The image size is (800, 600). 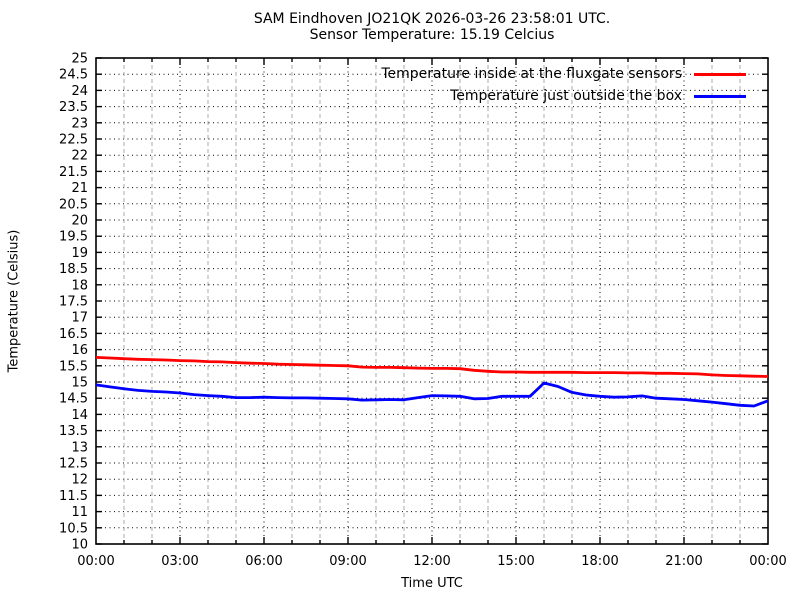 I want to click on y-tick-label: 15.5, so click(x=73, y=366).